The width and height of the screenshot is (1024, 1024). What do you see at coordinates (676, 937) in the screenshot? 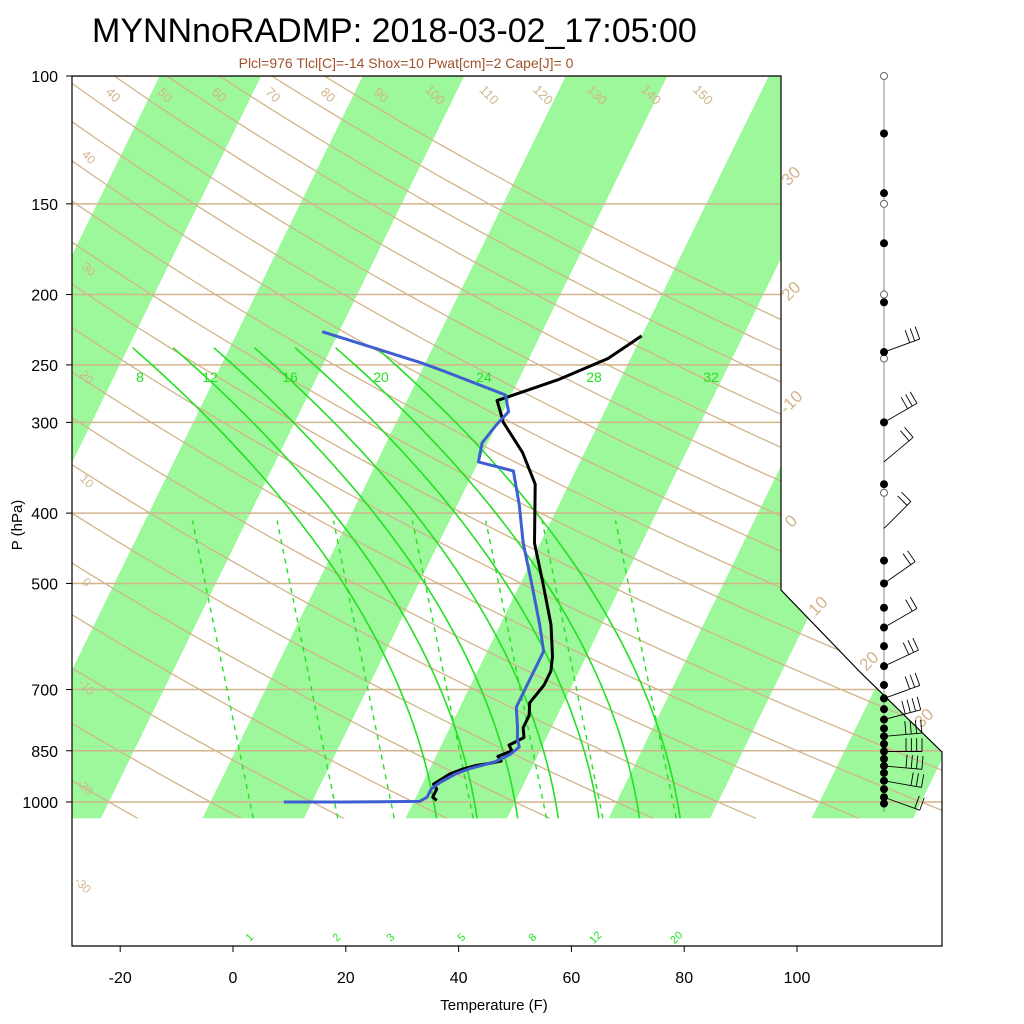
I see `mixing-ratio-label: 20` at bounding box center [676, 937].